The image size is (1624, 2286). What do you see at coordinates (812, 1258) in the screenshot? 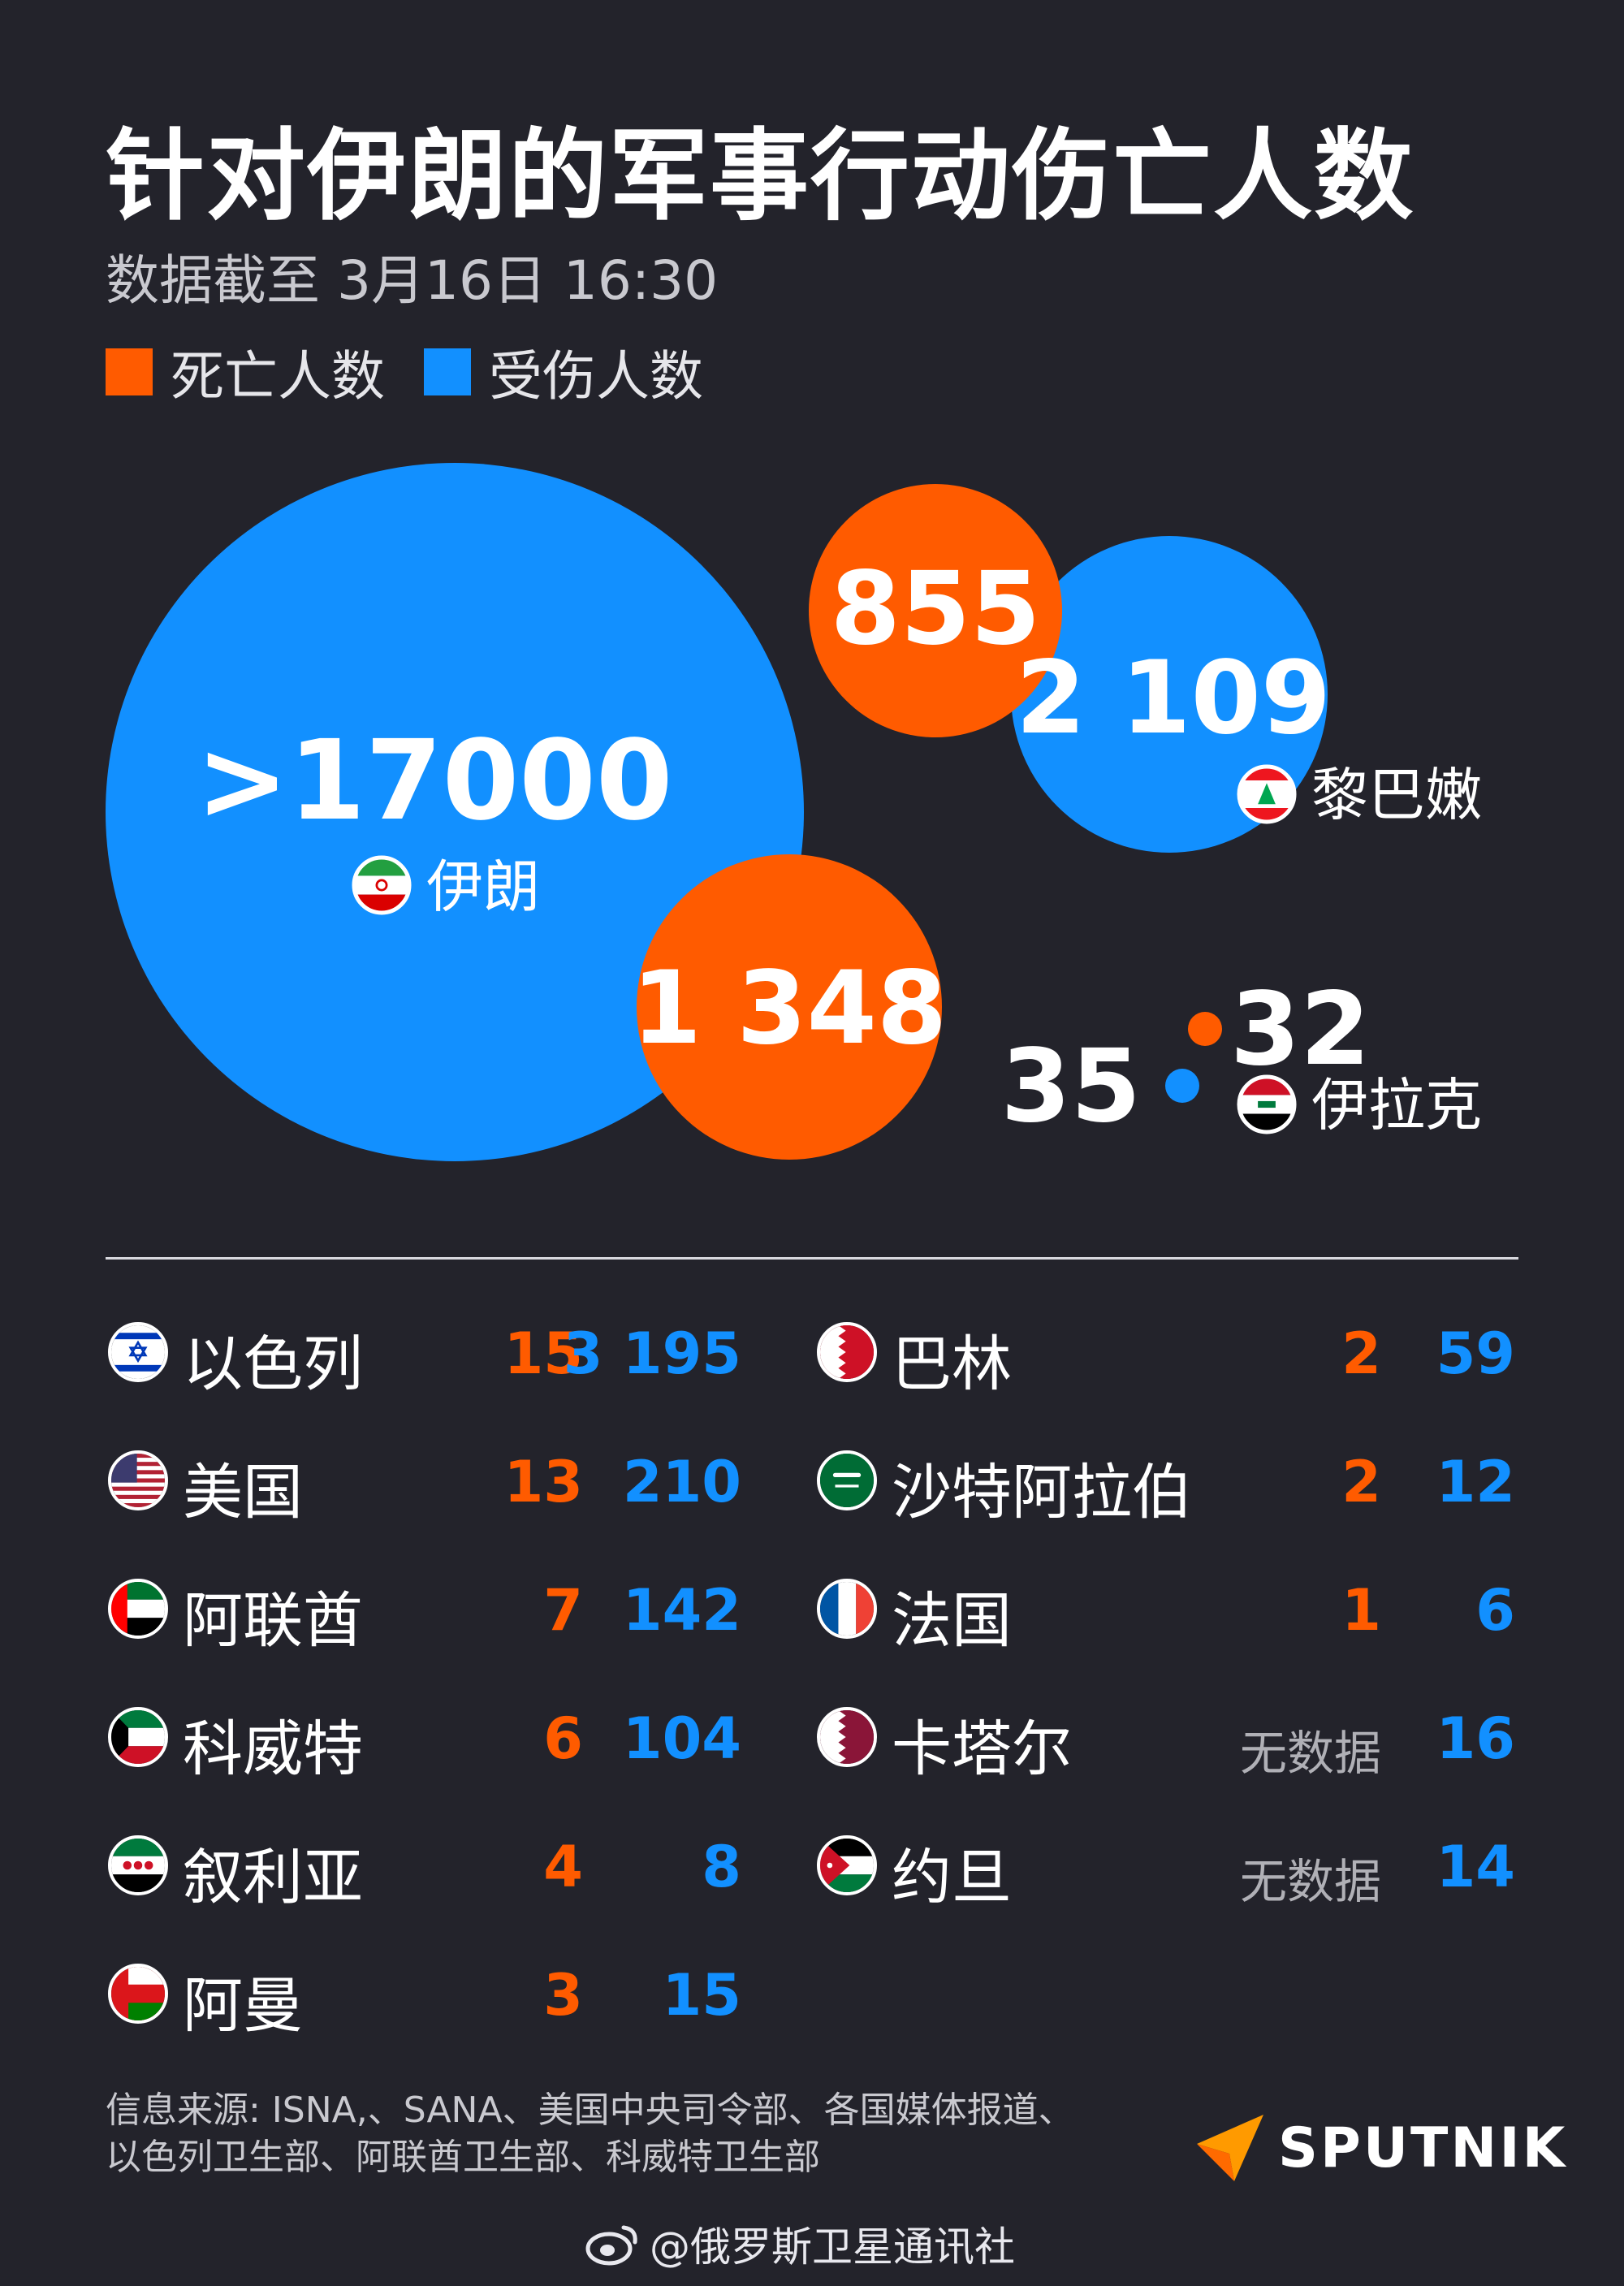
I see `section-divider` at bounding box center [812, 1258].